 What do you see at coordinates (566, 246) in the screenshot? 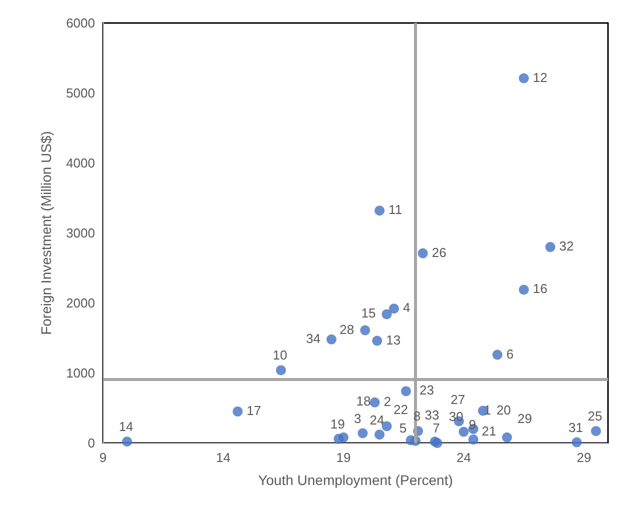
I see `annotation: 32` at bounding box center [566, 246].